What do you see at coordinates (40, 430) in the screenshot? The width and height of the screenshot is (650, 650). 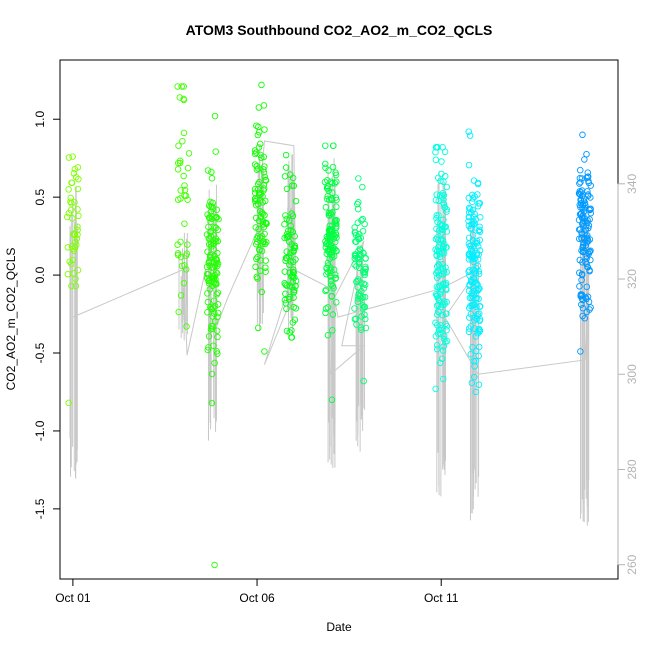 I see `y-tick-label: -1.0` at bounding box center [40, 430].